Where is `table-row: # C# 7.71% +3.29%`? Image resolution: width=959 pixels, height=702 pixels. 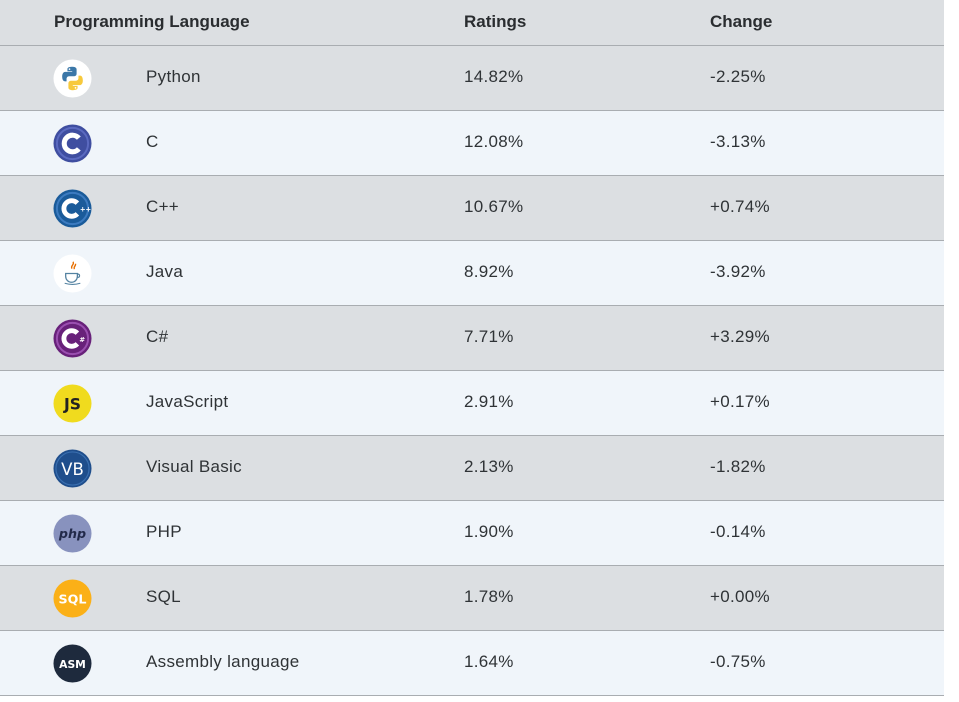
table-row: # C# 7.71% +3.29% is located at coordinates (472, 338).